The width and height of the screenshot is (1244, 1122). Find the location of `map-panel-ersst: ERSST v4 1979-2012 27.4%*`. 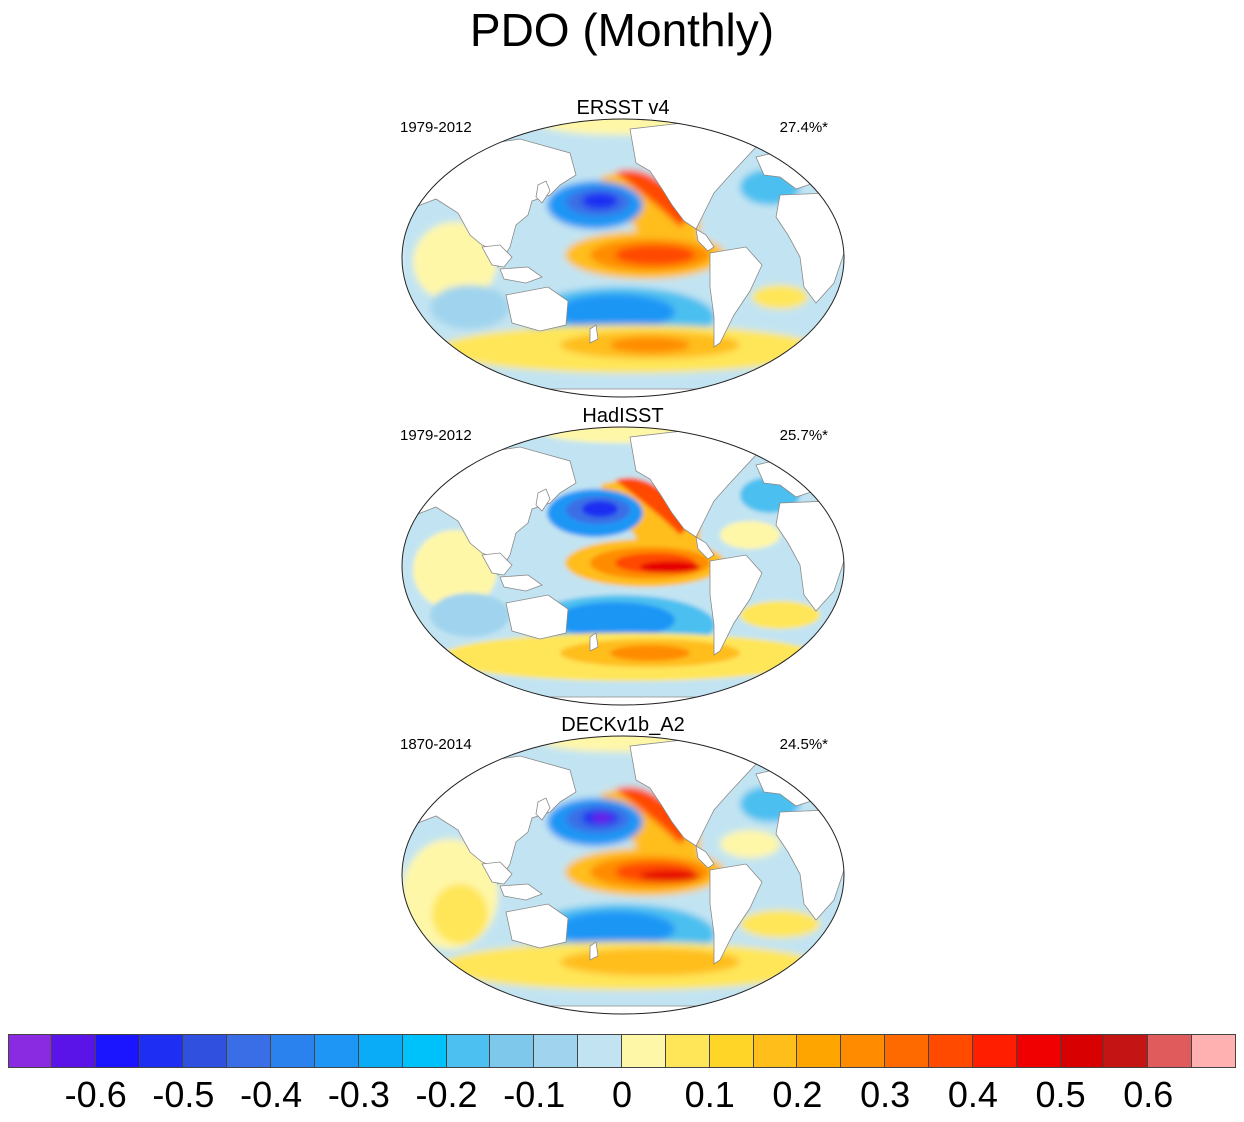

map-panel-ersst: ERSST v4 1979-2012 27.4%* is located at coordinates (623, 248).